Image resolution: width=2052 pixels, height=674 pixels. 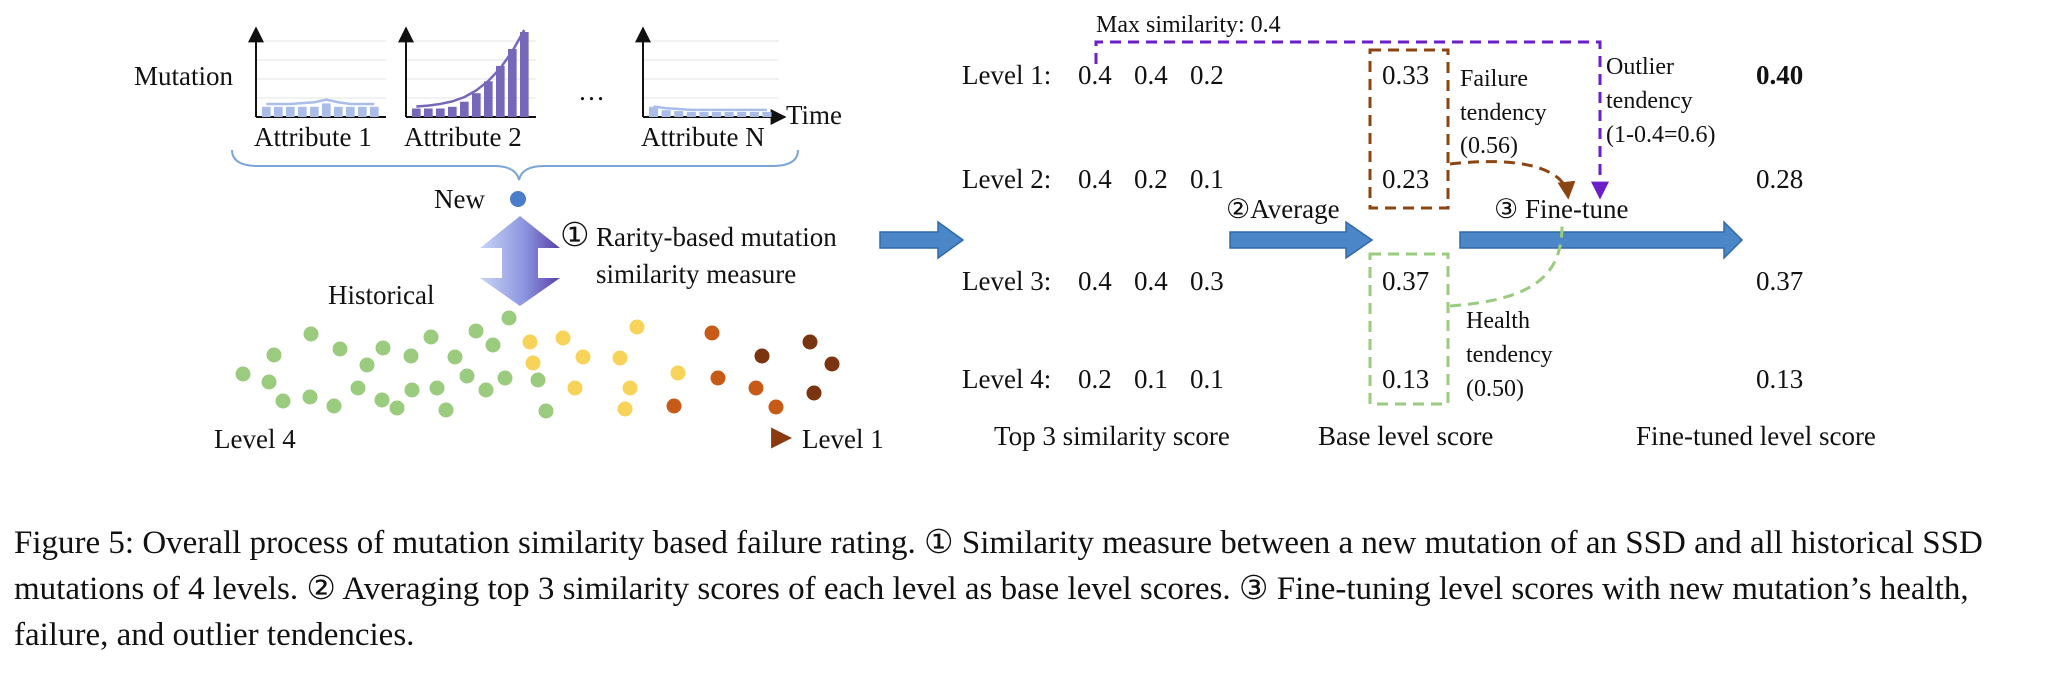 I want to click on header-base: Base level score, so click(x=1405, y=436).